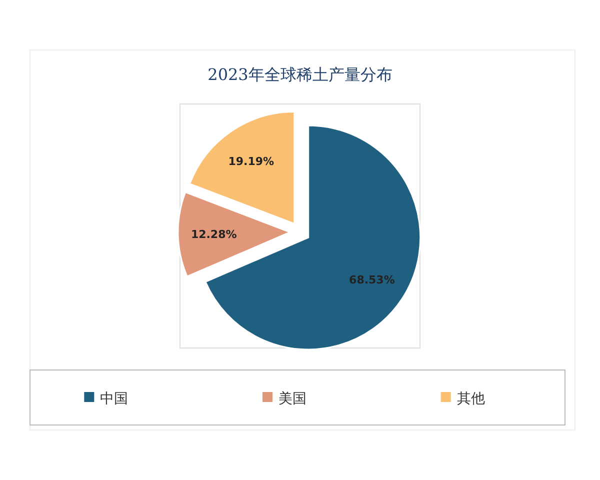 This screenshot has height=480, width=600. Describe the element at coordinates (300, 74) in the screenshot. I see `title: 2023年全球稀土产量分布` at that location.